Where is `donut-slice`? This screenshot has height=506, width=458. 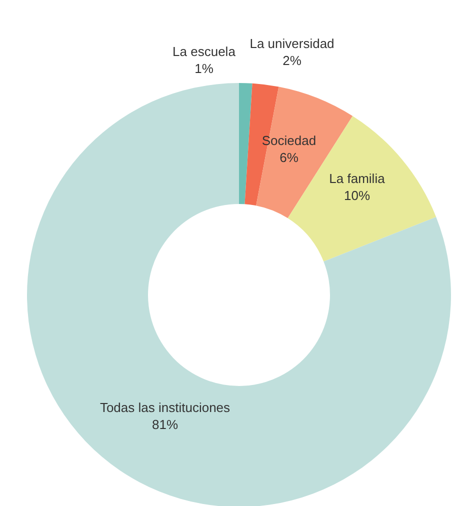 donut-slice is located at coordinates (245, 143).